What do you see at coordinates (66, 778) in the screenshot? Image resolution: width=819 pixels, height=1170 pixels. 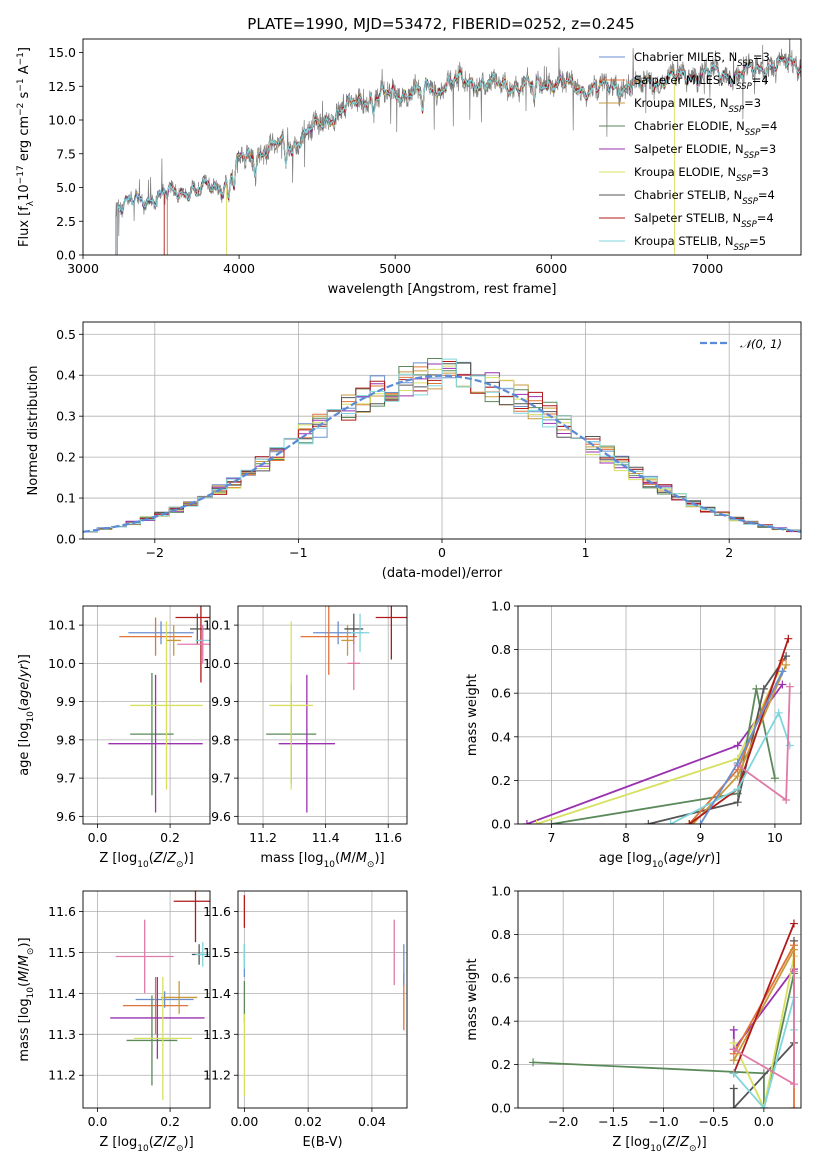 I see `y-tick-label: 9.7` at bounding box center [66, 778].